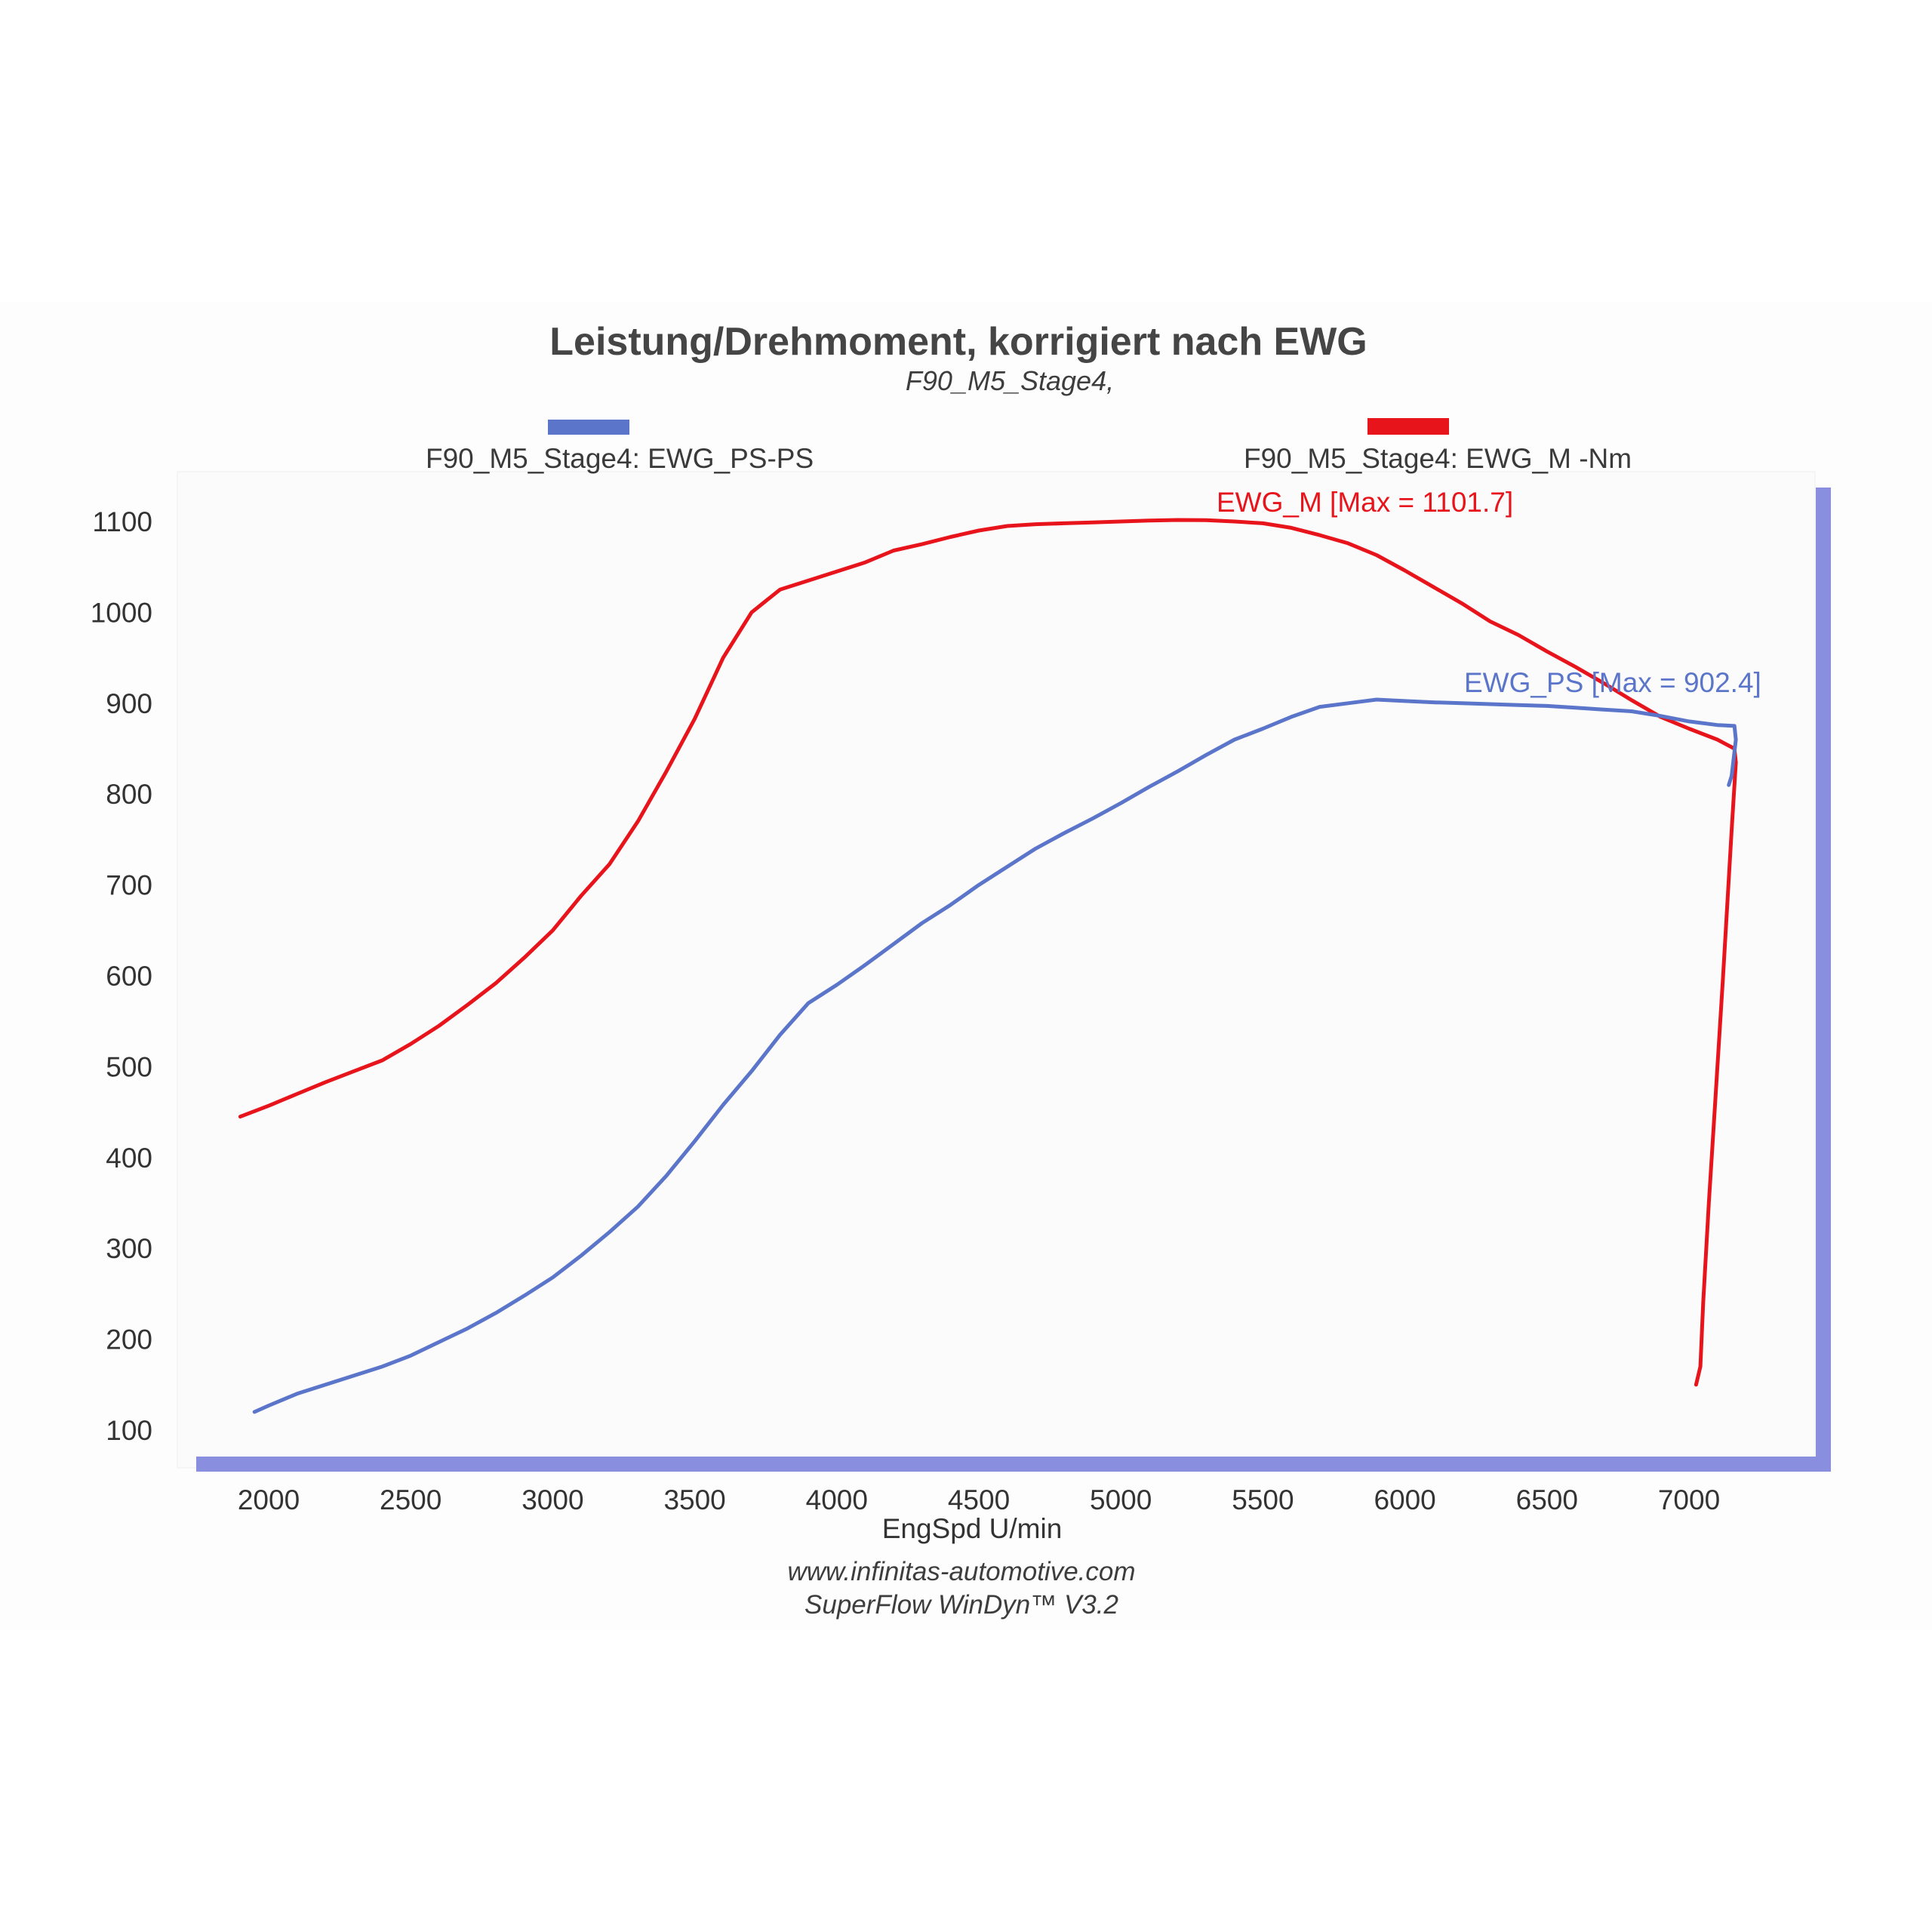 The height and width of the screenshot is (1932, 1932). Describe the element at coordinates (122, 521) in the screenshot. I see `y-tick-label: 1100` at that location.